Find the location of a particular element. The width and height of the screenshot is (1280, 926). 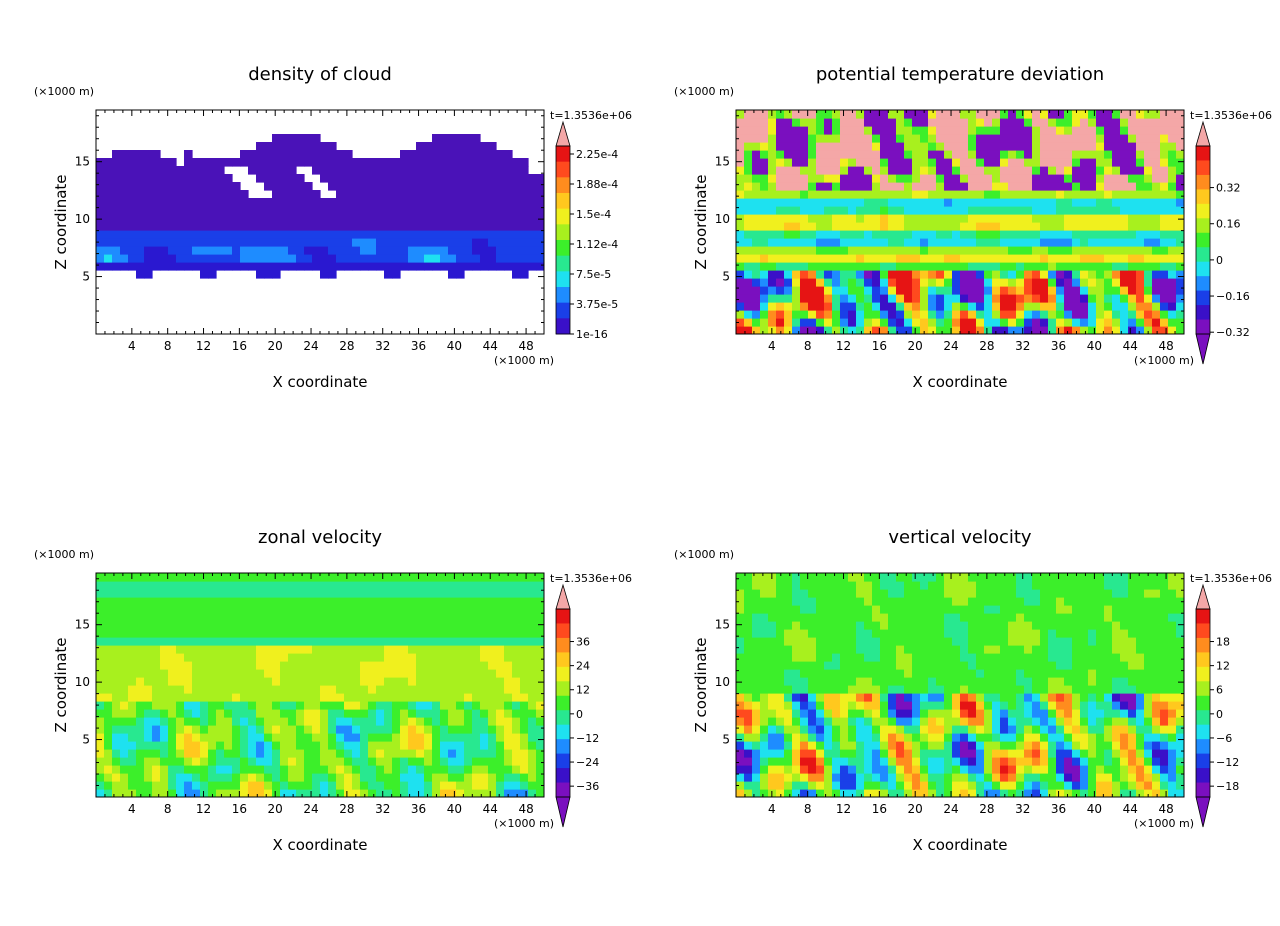

y-axis-label: Z coordinate is located at coordinates (701, 221).